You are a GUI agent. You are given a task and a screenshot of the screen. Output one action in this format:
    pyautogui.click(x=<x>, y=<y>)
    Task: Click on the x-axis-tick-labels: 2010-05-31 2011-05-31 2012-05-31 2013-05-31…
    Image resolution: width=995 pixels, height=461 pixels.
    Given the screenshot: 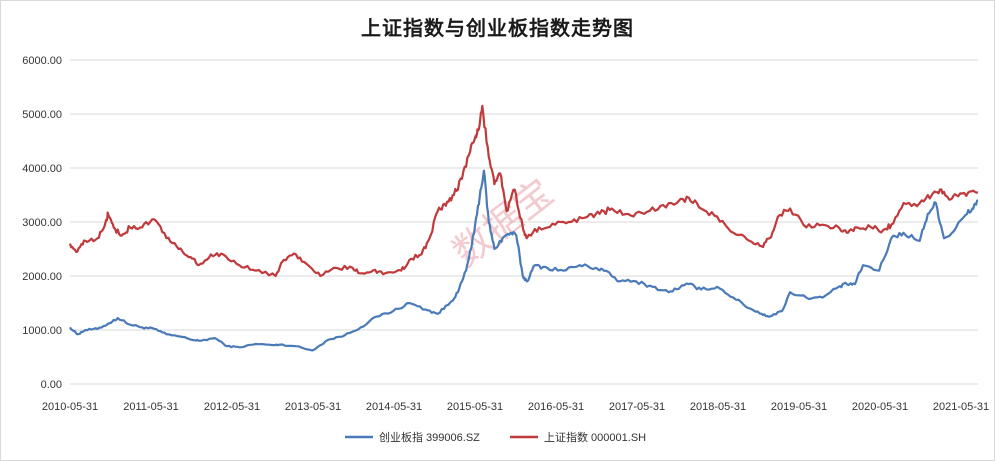 What is the action you would take?
    pyautogui.click(x=515, y=407)
    